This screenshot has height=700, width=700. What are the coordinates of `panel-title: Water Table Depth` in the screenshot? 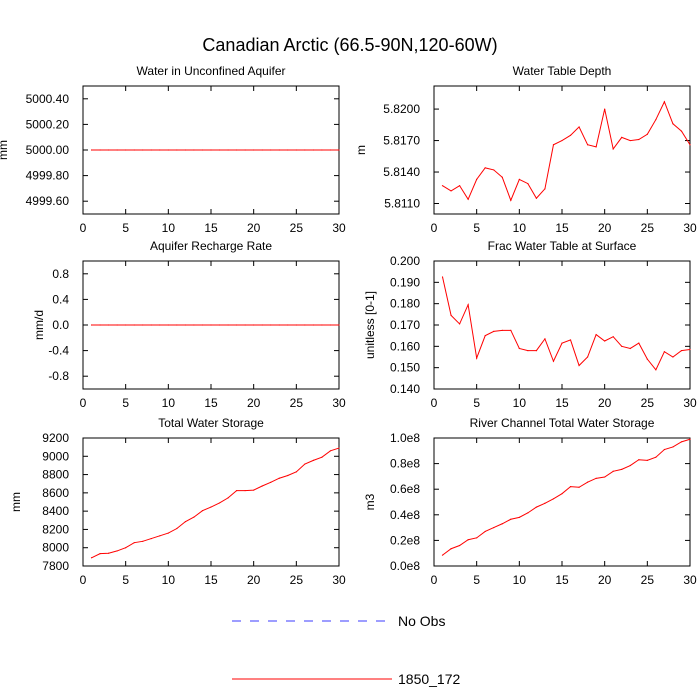 It's located at (562, 71).